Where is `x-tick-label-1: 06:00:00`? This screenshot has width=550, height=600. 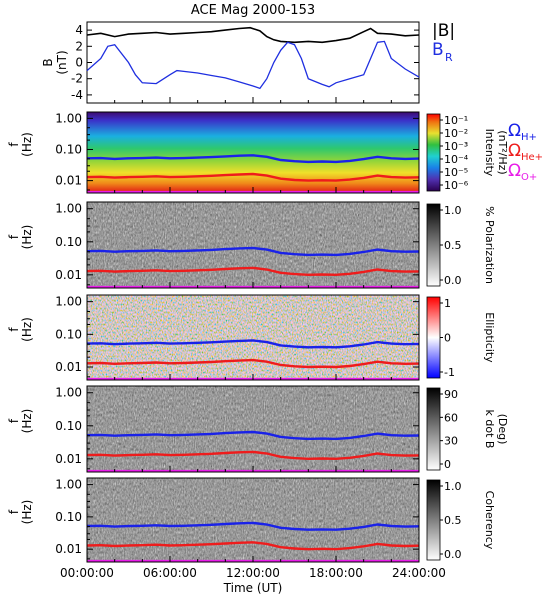 x-tick-label-1: 06:00:00 is located at coordinates (170, 573).